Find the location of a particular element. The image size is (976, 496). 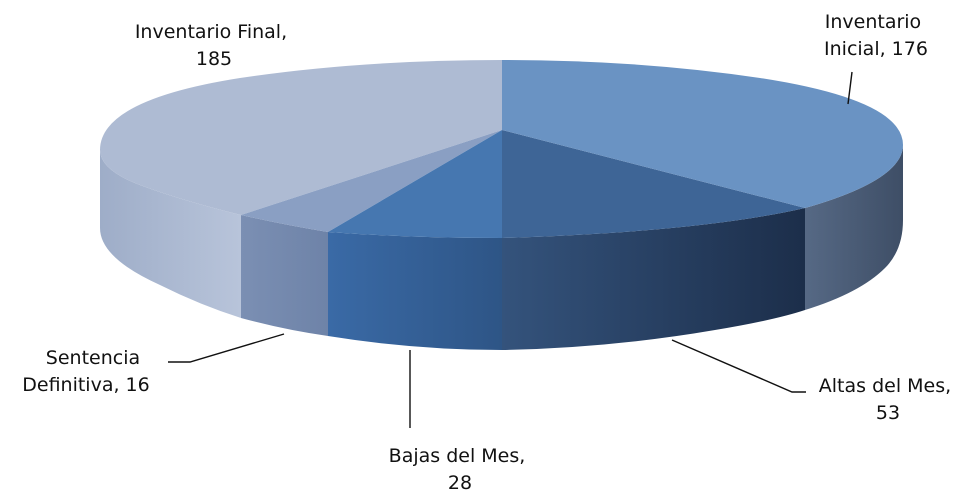

slice-top-inventario-final is located at coordinates (301, 137).